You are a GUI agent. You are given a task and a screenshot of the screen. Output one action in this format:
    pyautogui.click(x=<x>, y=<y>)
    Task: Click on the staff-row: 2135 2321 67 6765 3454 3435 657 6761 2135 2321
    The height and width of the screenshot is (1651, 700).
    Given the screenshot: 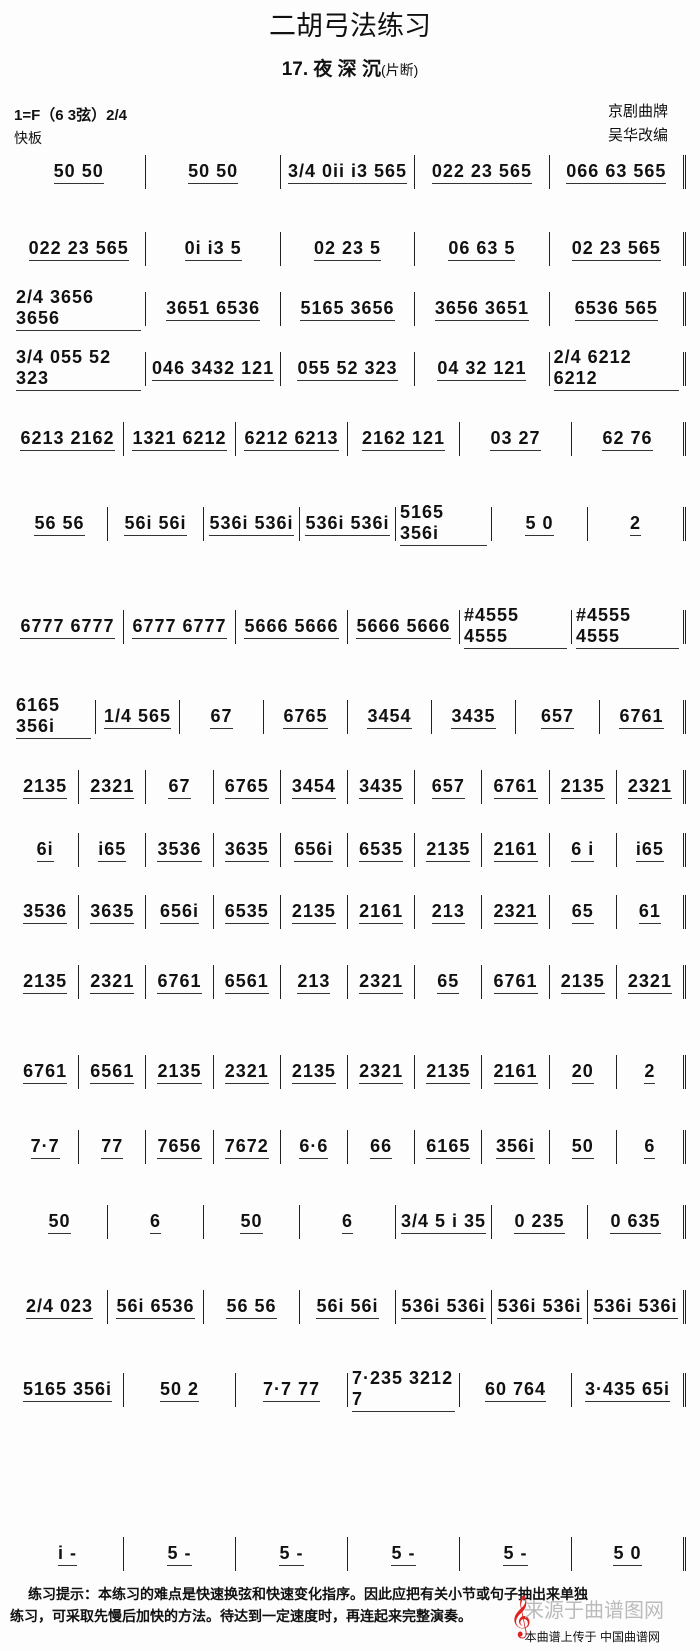 What is the action you would take?
    pyautogui.click(x=349, y=787)
    